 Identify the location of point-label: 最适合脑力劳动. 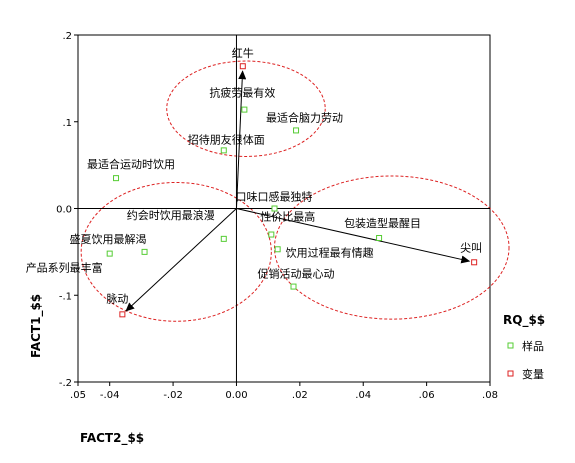
(304, 117).